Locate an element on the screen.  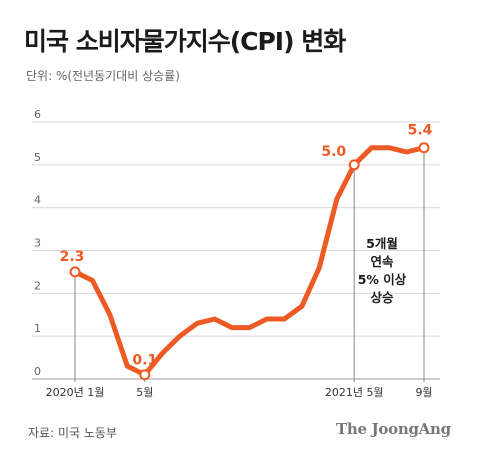
data-label: 5.0 is located at coordinates (333, 152).